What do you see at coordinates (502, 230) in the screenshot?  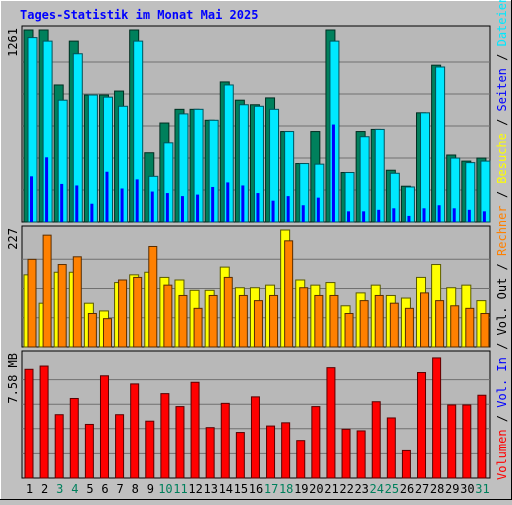 I see `right-legend-rechner: Rechner` at bounding box center [502, 230].